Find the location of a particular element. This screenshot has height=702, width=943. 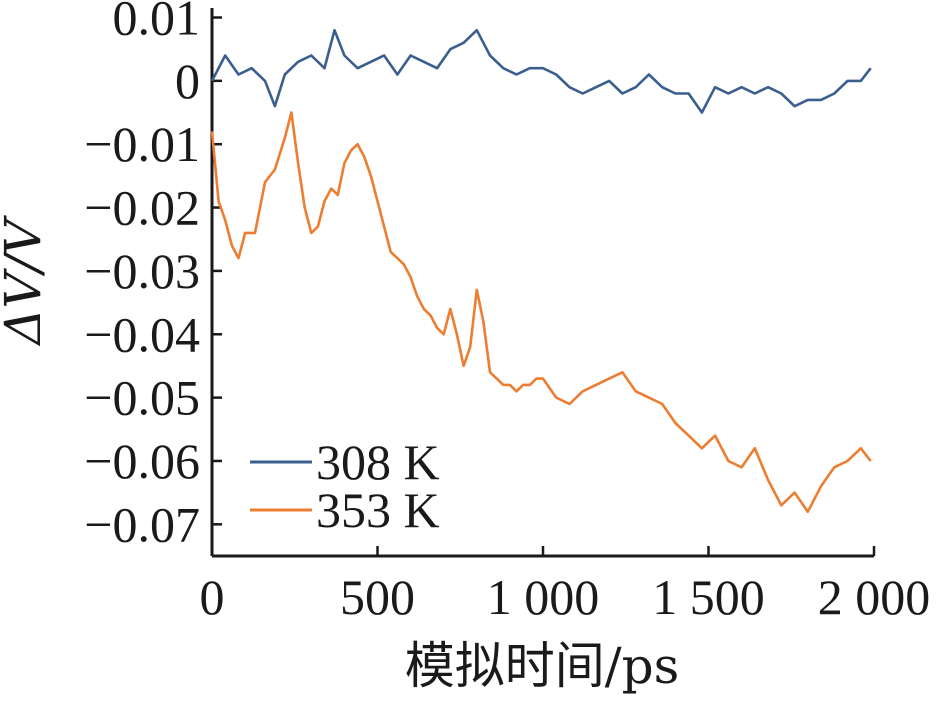

legend-label-1: 308 K is located at coordinates (378, 462).